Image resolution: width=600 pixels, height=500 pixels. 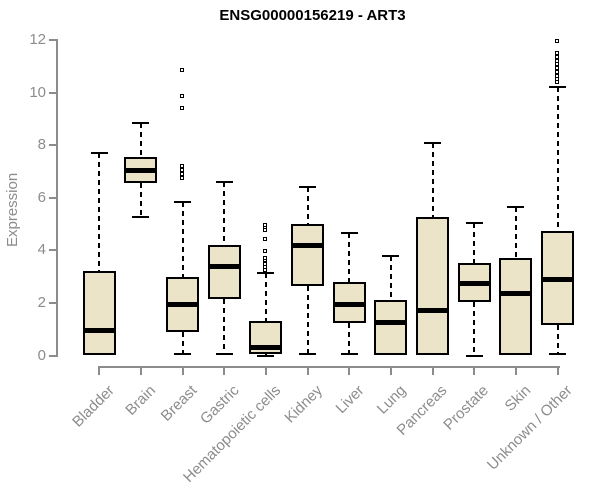 What do you see at coordinates (140, 400) in the screenshot?
I see `x-category-label: Brain` at bounding box center [140, 400].